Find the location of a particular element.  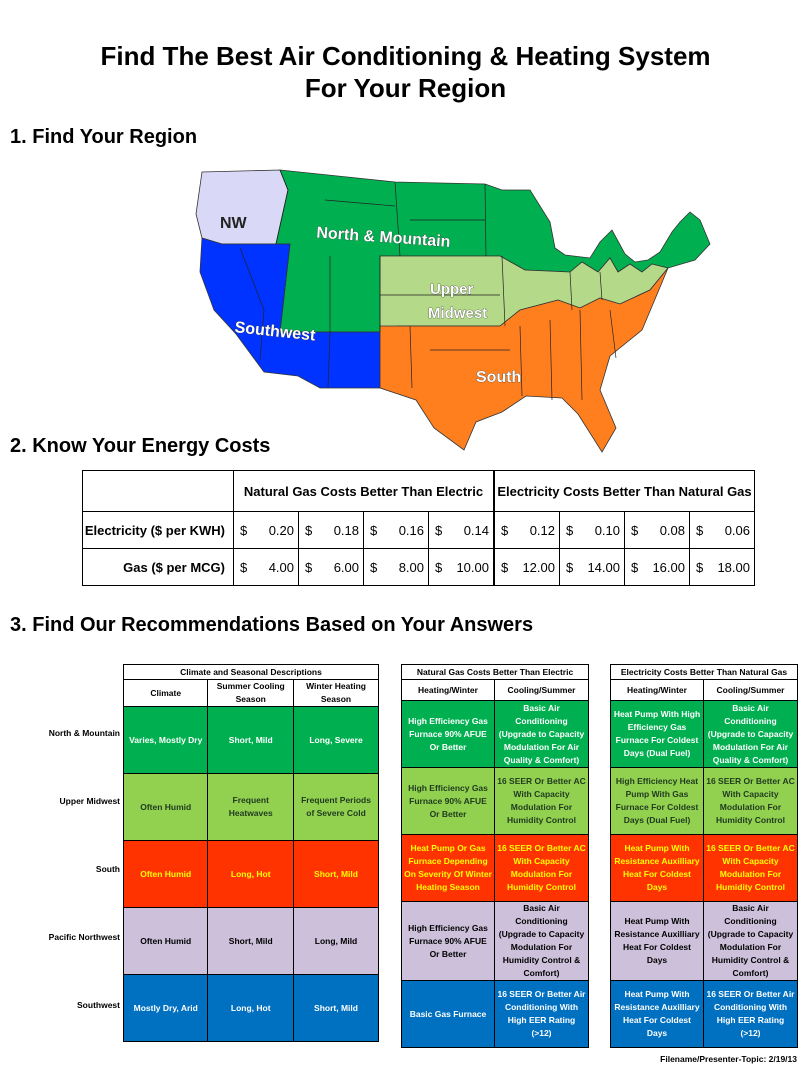

gas-table-header: Natural Gas Costs Better Than Electric is located at coordinates (495, 672).